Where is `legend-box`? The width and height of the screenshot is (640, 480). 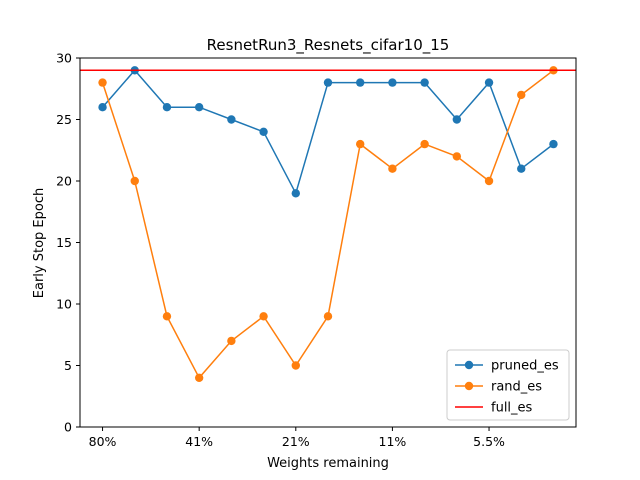
legend-box is located at coordinates (508, 385).